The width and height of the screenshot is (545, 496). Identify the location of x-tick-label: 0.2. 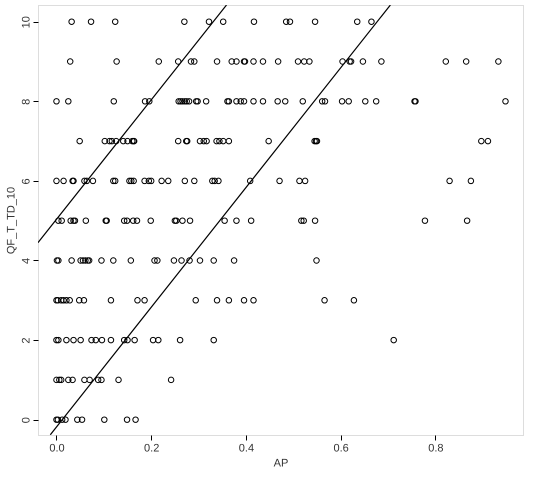
(152, 448).